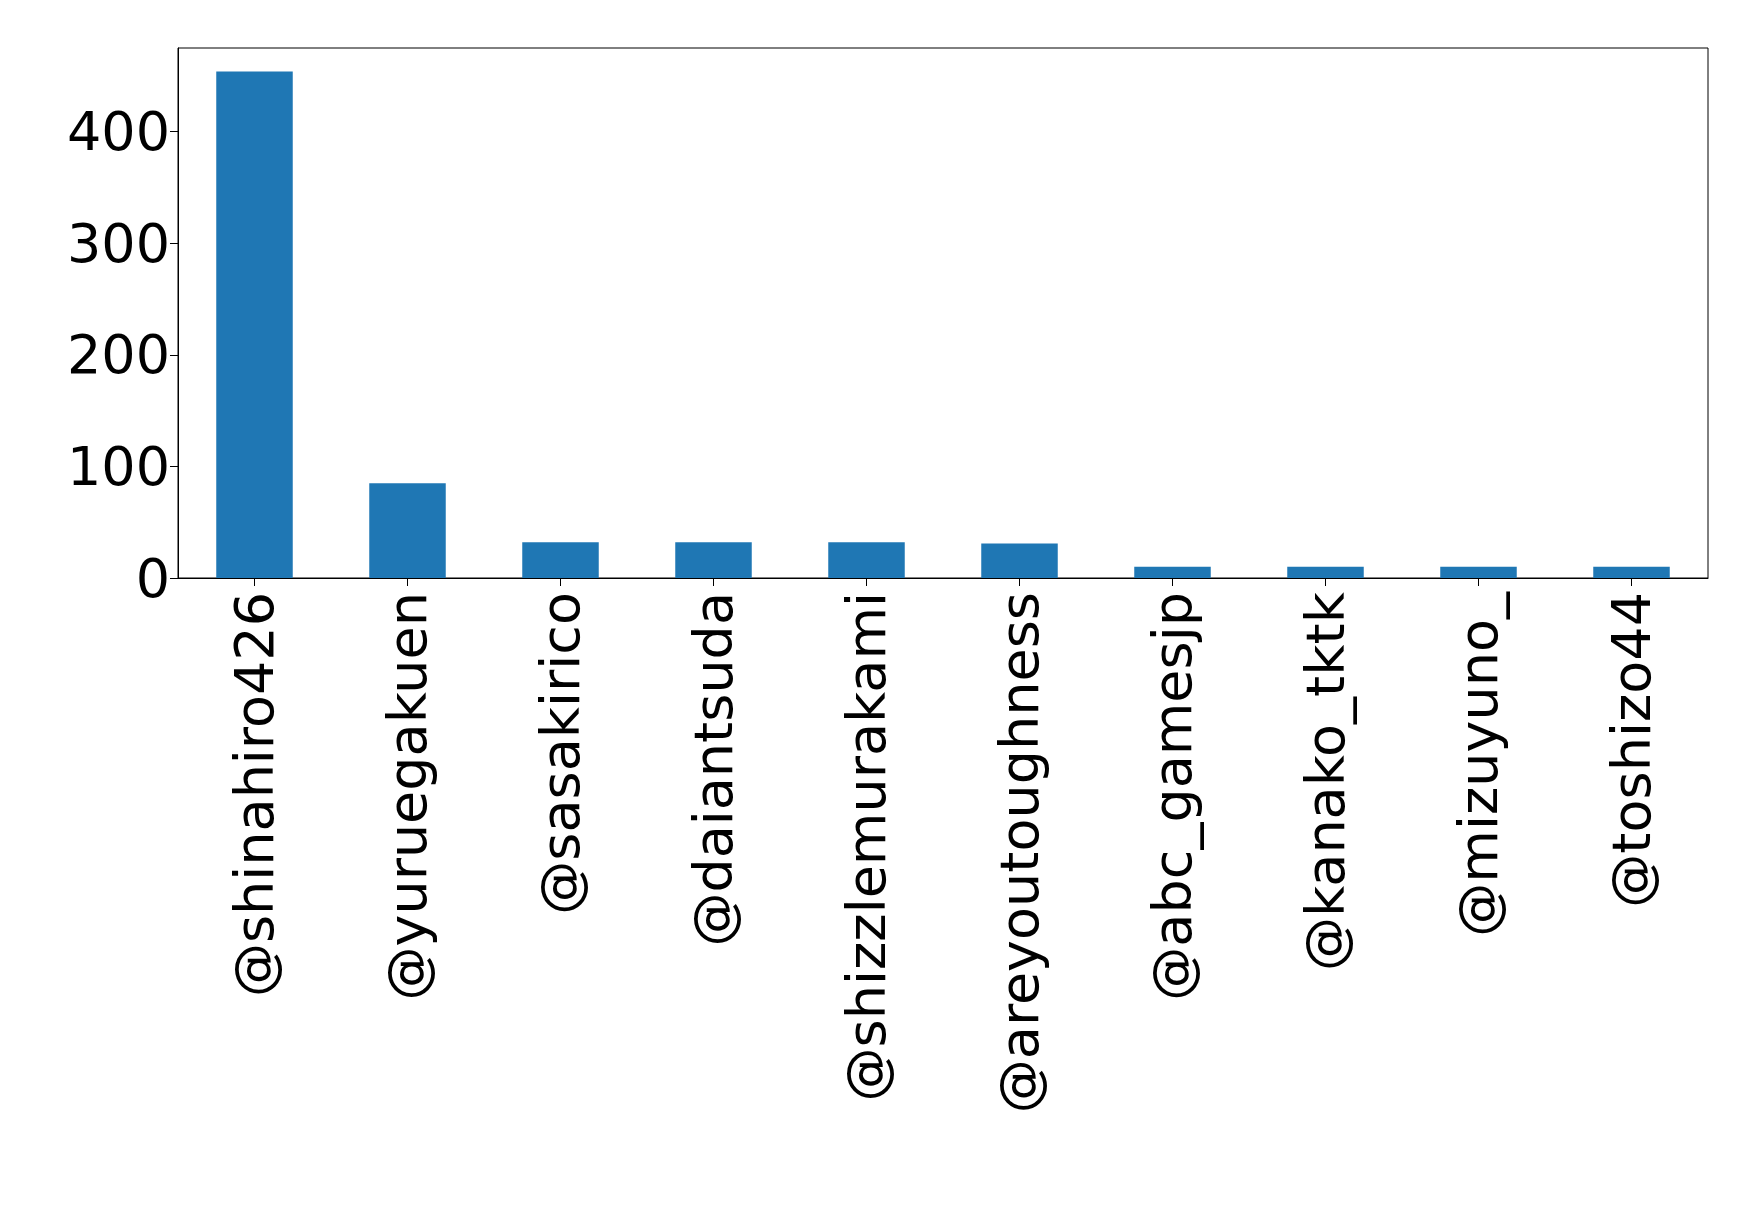 Image resolution: width=1759 pixels, height=1231 pixels. What do you see at coordinates (152, 578) in the screenshot?
I see `y-tick-label: 0` at bounding box center [152, 578].